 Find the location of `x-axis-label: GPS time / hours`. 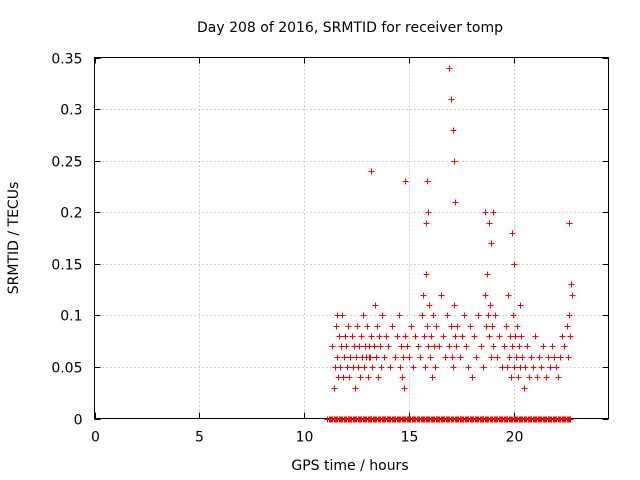

x-axis-label: GPS time / hours is located at coordinates (349, 466).